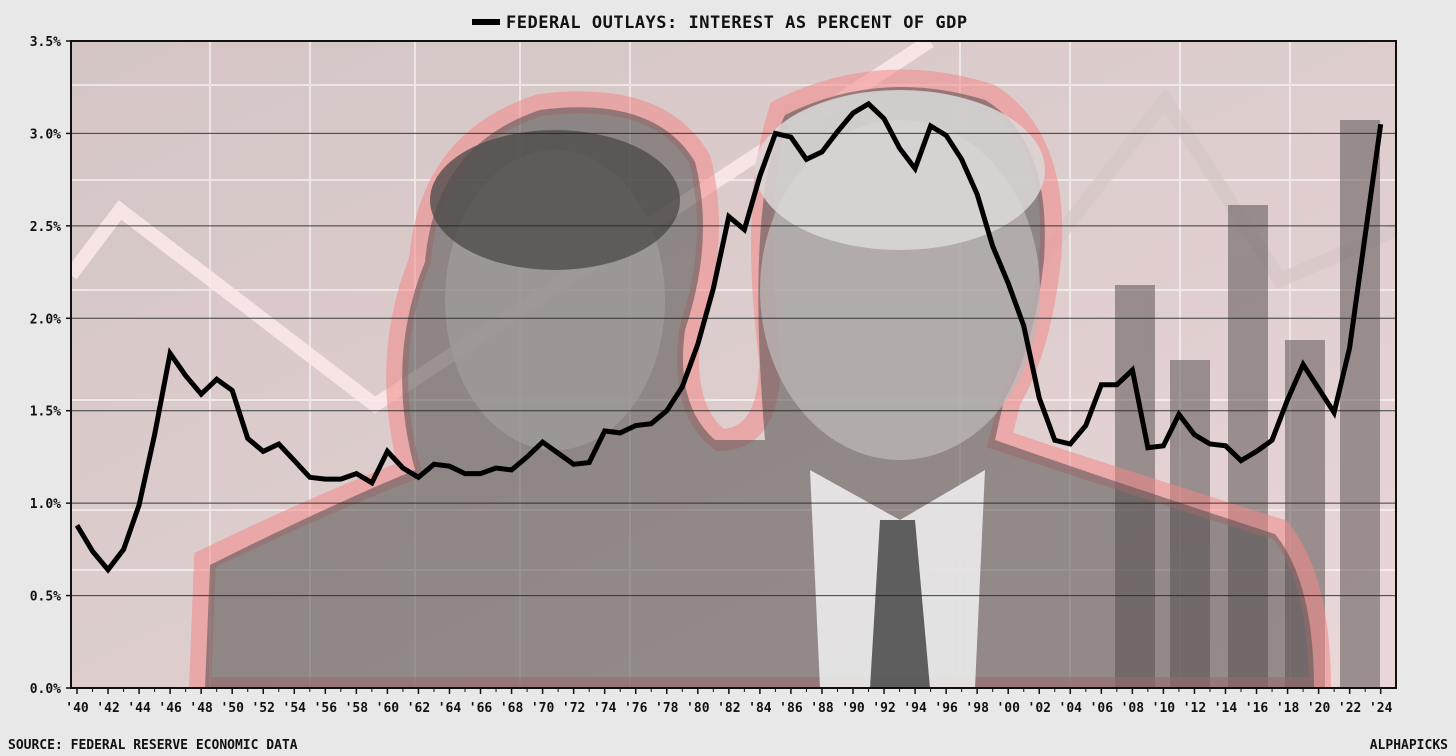 This screenshot has width=1456, height=756. I want to click on brand-label: ALPHAPICKS, so click(1409, 745).